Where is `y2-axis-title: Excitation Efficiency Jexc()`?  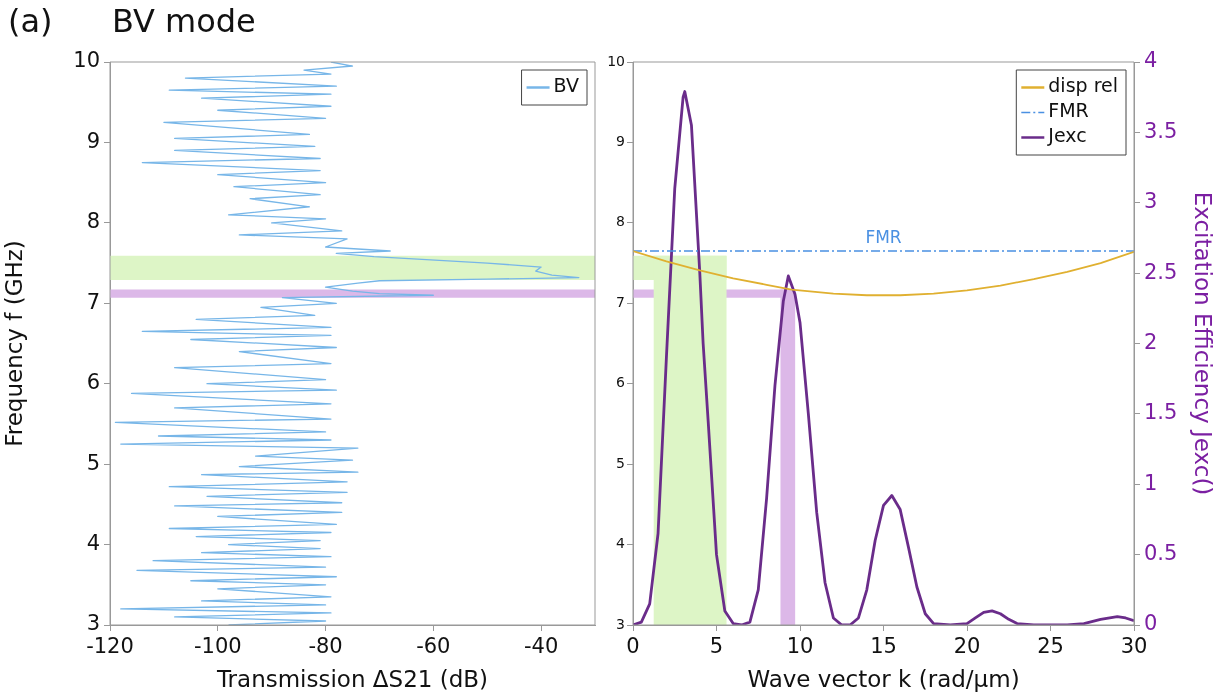 y2-axis-title: Excitation Efficiency Jexc() is located at coordinates (1203, 343).